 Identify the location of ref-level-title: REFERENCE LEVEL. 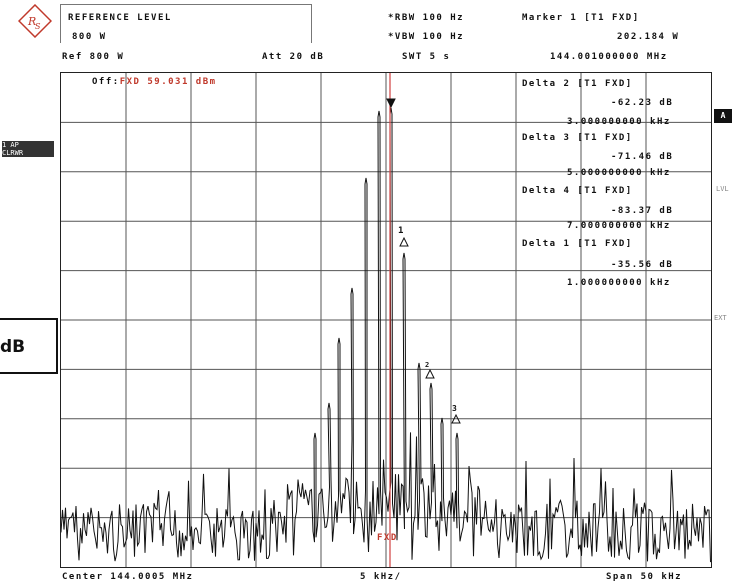
(120, 18).